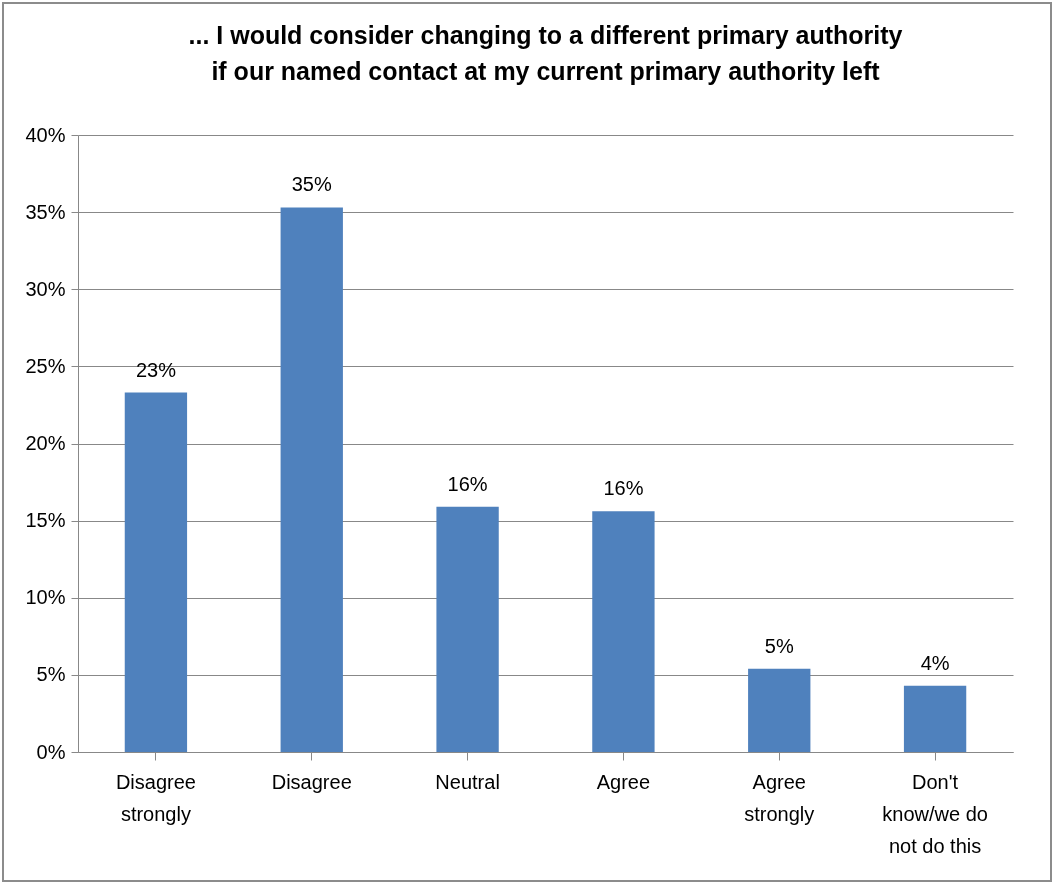 The image size is (1054, 884). What do you see at coordinates (779, 797) in the screenshot?
I see `x-tick-label: Agree strongly` at bounding box center [779, 797].